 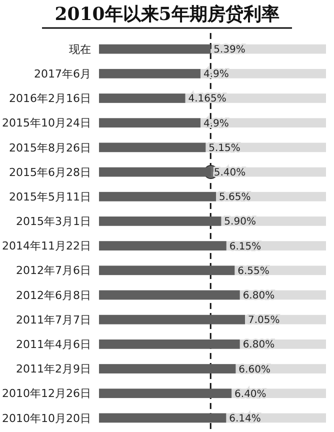 What do you see at coordinates (80, 49) in the screenshot?
I see `y-tick-label: 现在` at bounding box center [80, 49].